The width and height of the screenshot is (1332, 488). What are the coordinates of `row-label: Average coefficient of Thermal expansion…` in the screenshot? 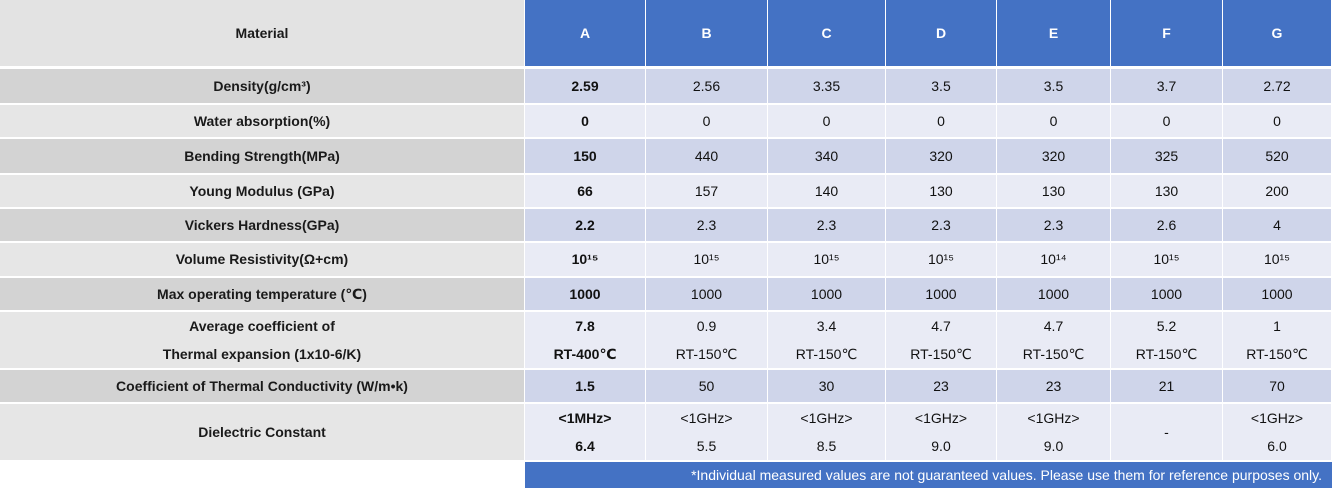 It's located at (262, 340).